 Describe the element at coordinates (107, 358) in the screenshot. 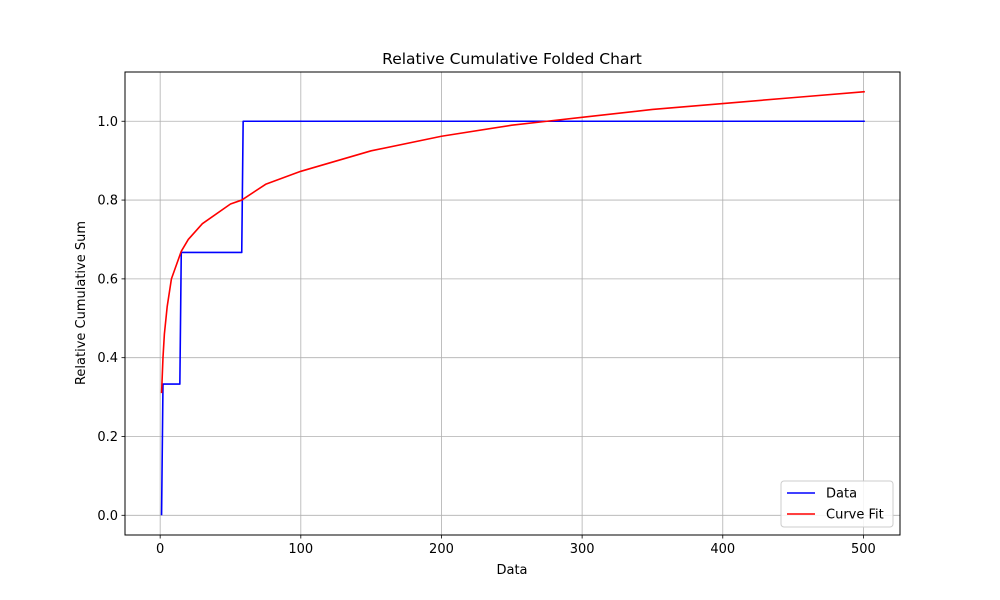

I see `y-tick-label: 0.4` at that location.